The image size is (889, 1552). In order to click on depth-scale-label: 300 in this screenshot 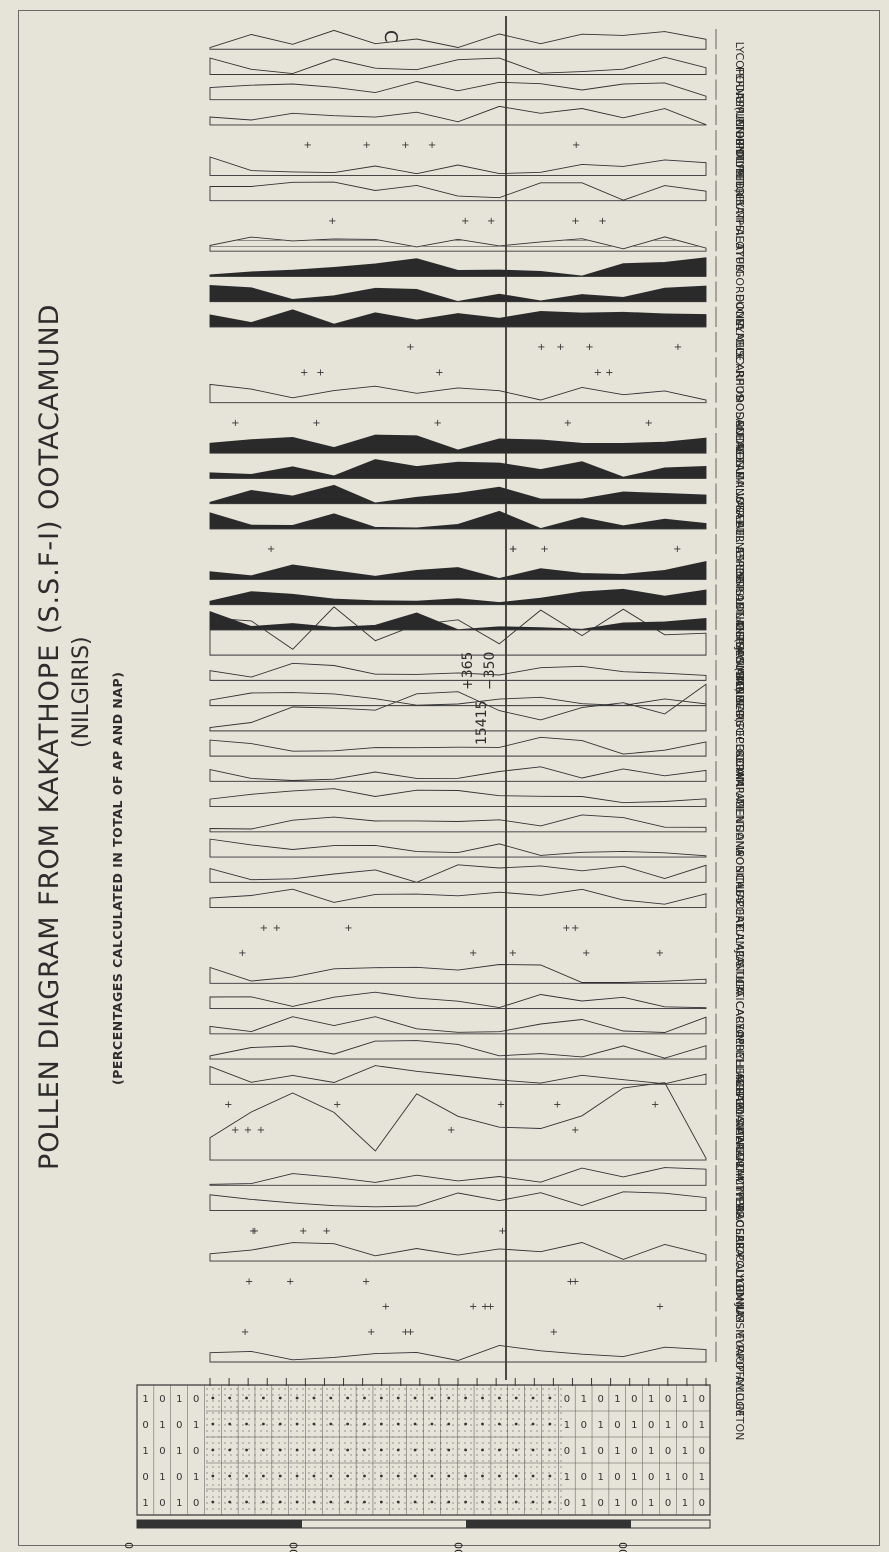, I will do `click(623, 1547)`.